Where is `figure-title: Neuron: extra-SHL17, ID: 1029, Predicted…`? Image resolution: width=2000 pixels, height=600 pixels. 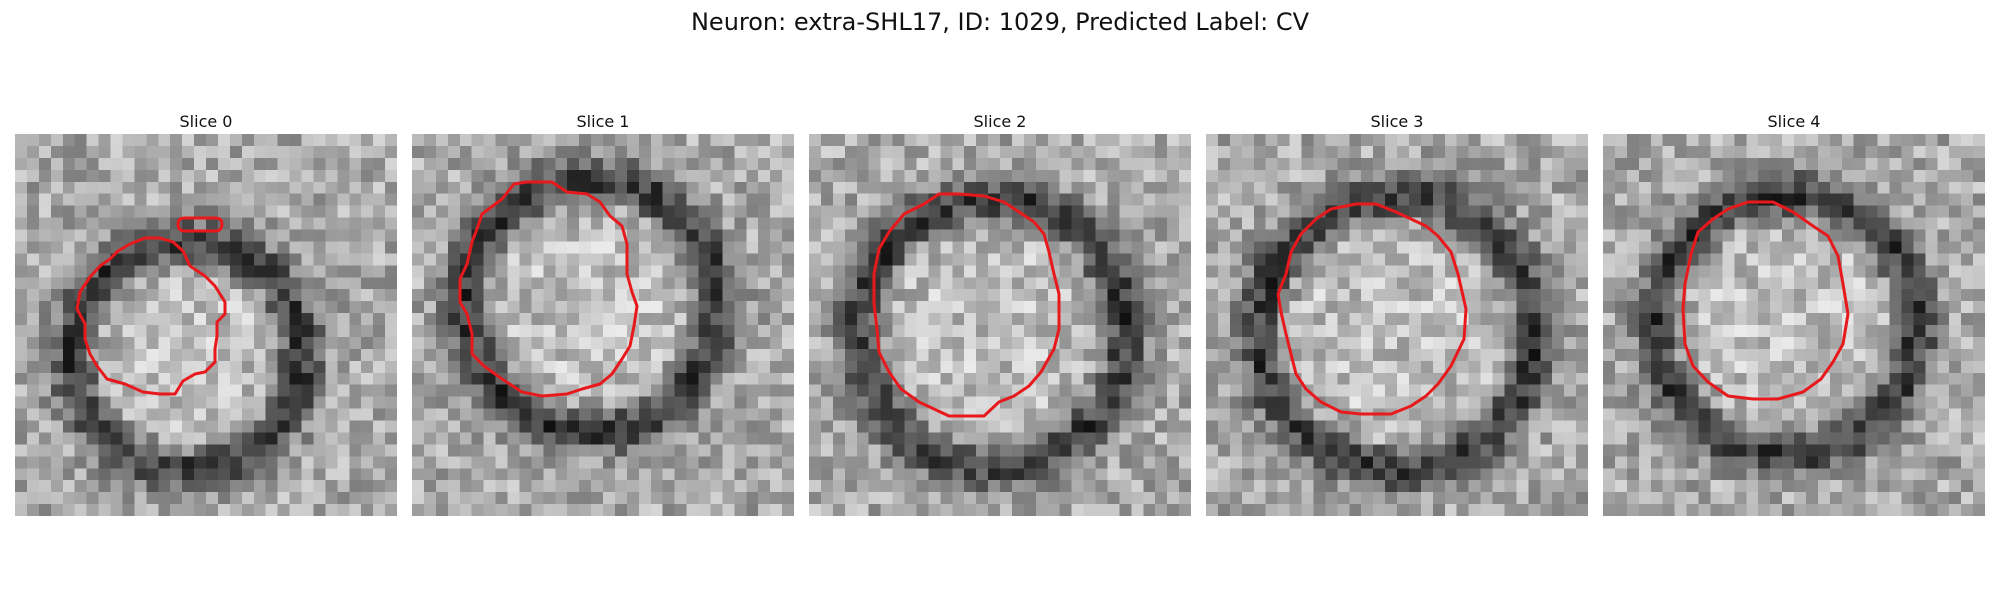
figure-title: Neuron: extra-SHL17, ID: 1029, Predicted… is located at coordinates (1000, 22).